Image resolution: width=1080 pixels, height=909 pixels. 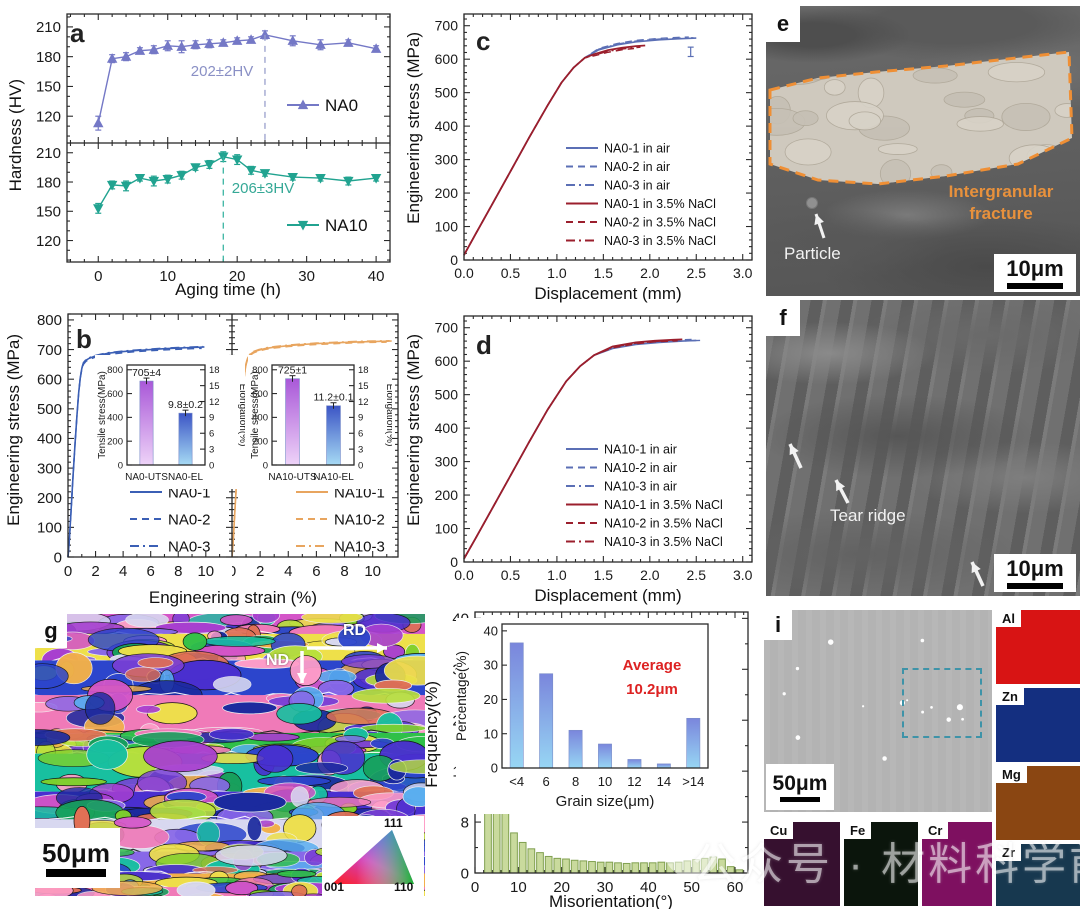 What do you see at coordinates (868, 515) in the screenshot?
I see `tear-ridge-label: Tear ridge` at bounding box center [868, 515].